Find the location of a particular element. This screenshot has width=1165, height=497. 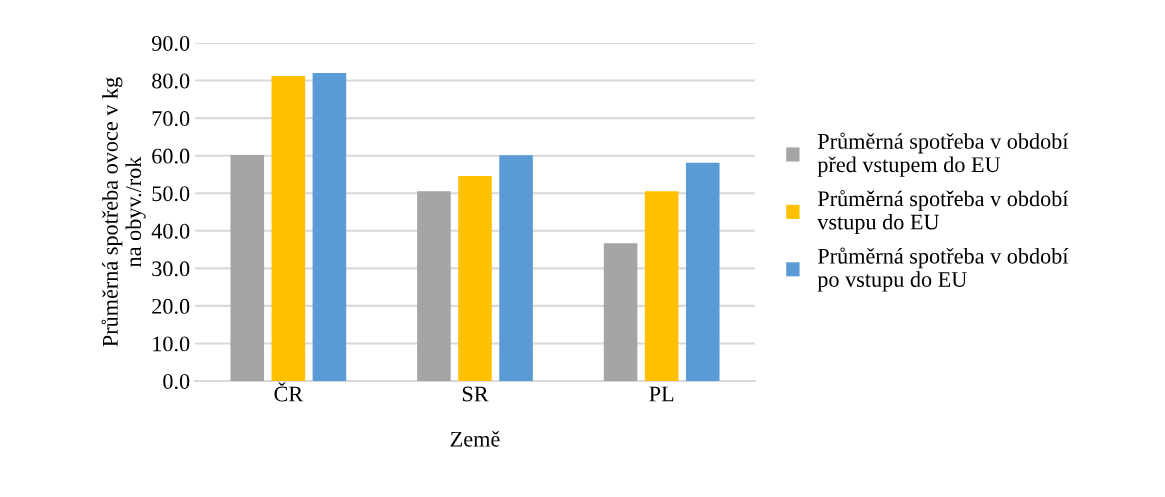

y-axis-title: Průměrná spotřeba ovoce v kg na obyv./rok is located at coordinates (123, 212).